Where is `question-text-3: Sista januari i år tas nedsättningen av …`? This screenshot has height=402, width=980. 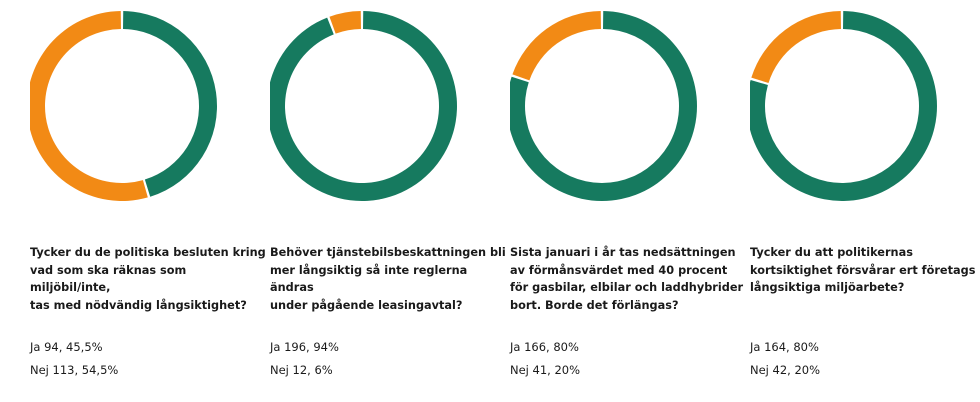 question-text-3: Sista januari i år tas nedsättningen av … is located at coordinates (627, 279).